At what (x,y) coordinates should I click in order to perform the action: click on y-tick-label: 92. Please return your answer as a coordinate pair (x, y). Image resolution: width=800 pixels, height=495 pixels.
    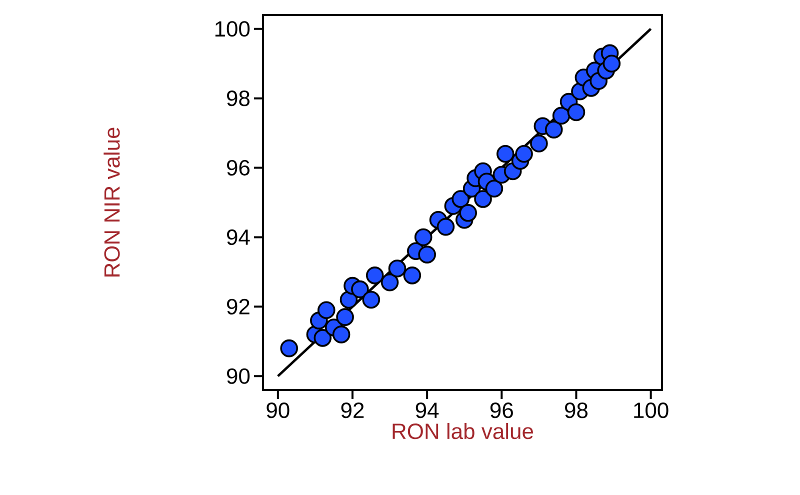
    Looking at the image, I should click on (238, 306).